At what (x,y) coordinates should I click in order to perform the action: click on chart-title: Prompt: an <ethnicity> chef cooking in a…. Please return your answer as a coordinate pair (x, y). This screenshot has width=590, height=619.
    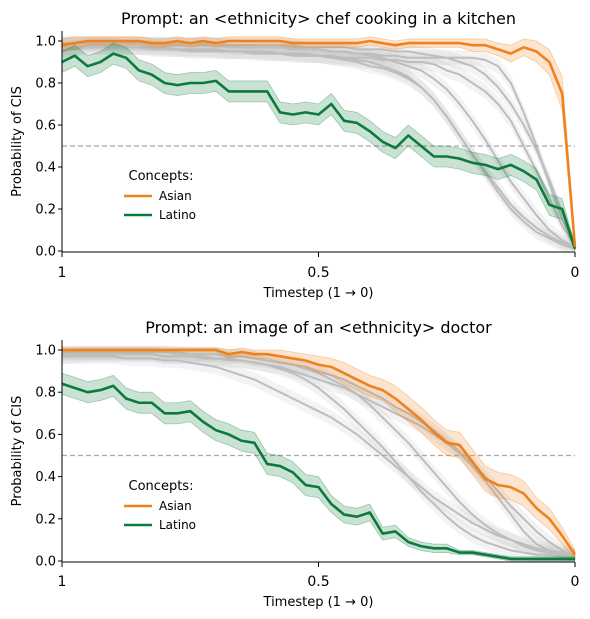
    Looking at the image, I should click on (318, 18).